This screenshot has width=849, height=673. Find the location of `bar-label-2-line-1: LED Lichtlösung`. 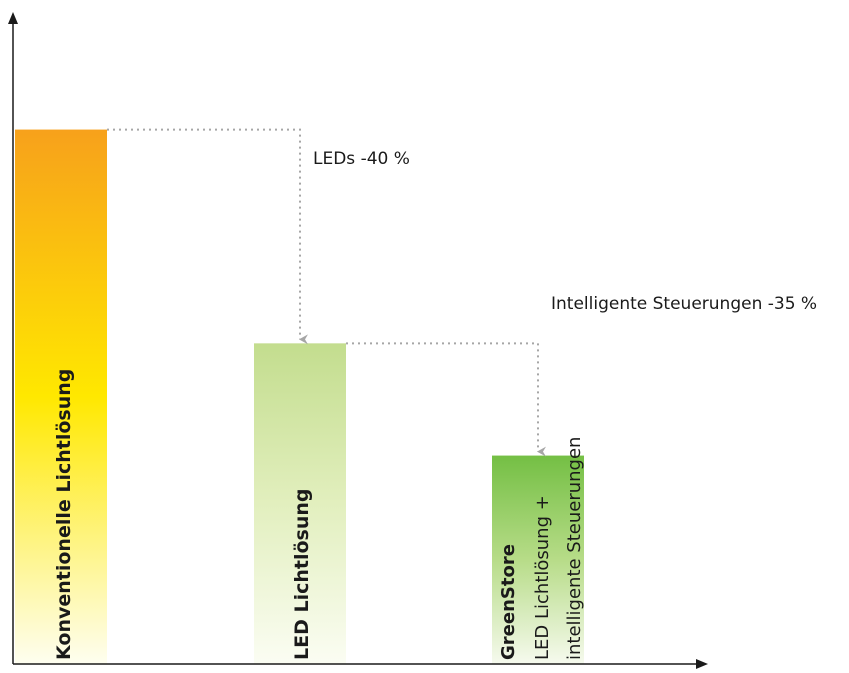

bar-label-2-line-1: LED Lichtlösung is located at coordinates (302, 575).